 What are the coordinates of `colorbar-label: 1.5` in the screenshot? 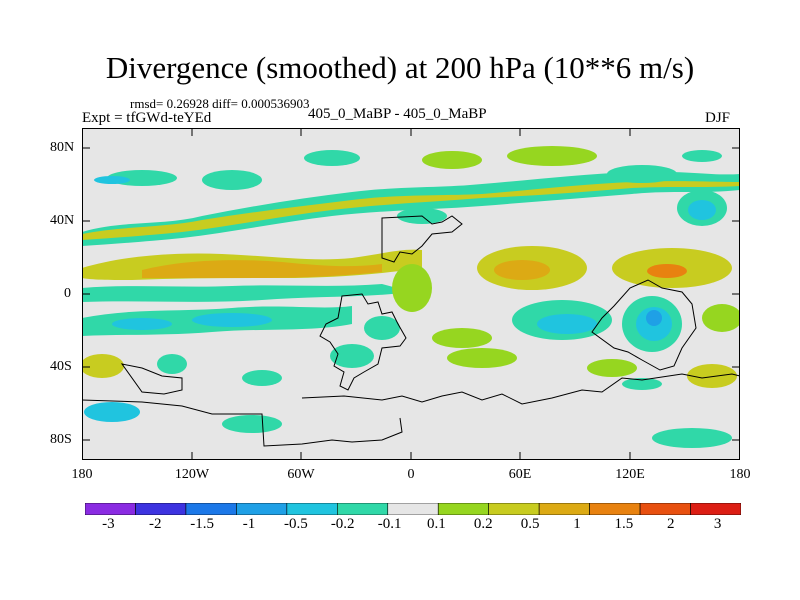 It's located at (624, 524).